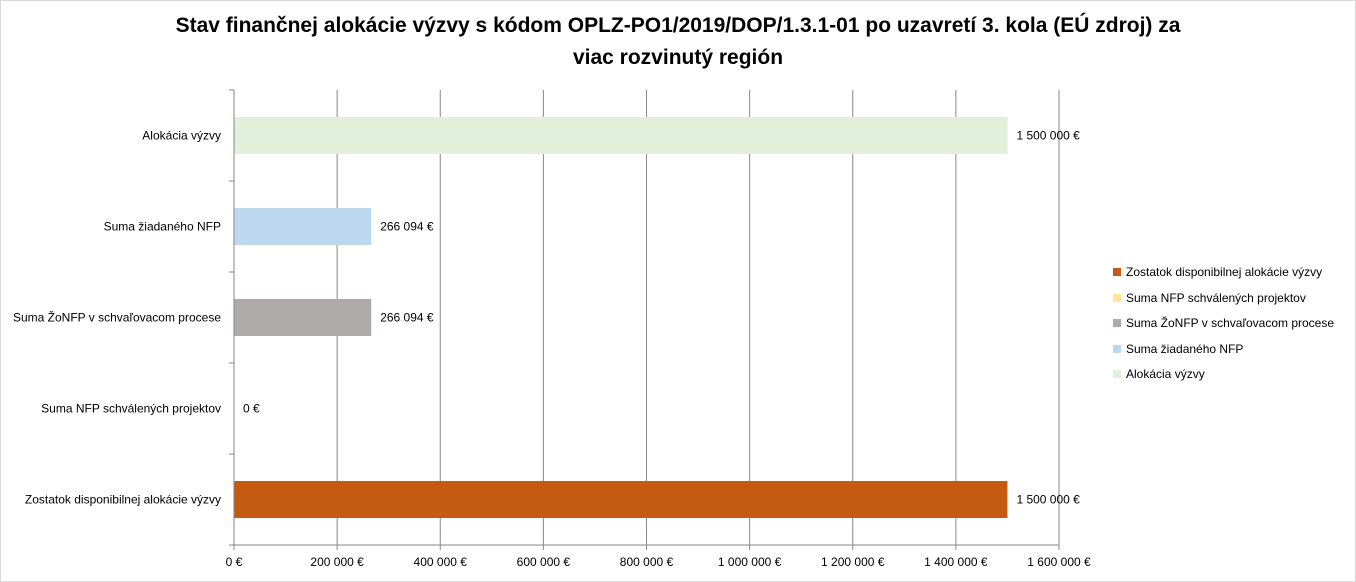 The image size is (1356, 582). What do you see at coordinates (1230, 323) in the screenshot?
I see `legend-label: Suma ŽoNFP v schvaľovacom procese` at bounding box center [1230, 323].